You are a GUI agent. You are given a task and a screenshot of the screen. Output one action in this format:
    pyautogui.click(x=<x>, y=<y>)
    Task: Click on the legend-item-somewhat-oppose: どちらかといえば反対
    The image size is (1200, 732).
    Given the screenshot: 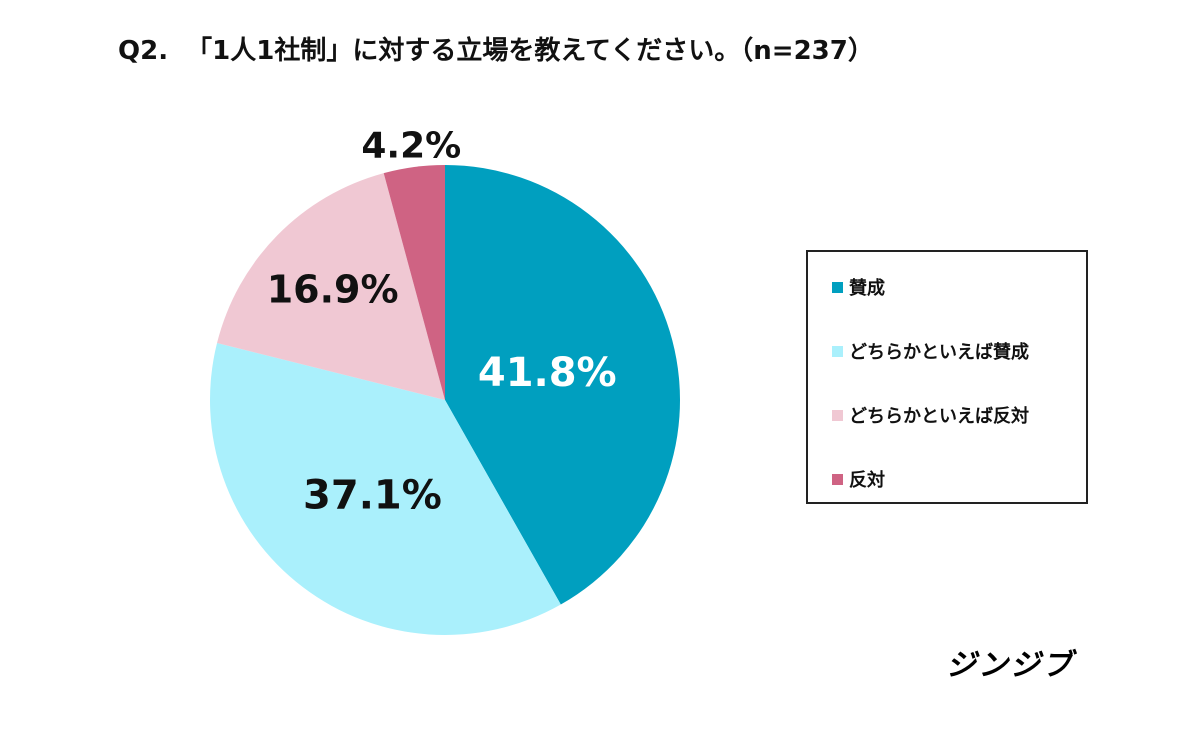 What is the action you would take?
    pyautogui.click(x=930, y=415)
    